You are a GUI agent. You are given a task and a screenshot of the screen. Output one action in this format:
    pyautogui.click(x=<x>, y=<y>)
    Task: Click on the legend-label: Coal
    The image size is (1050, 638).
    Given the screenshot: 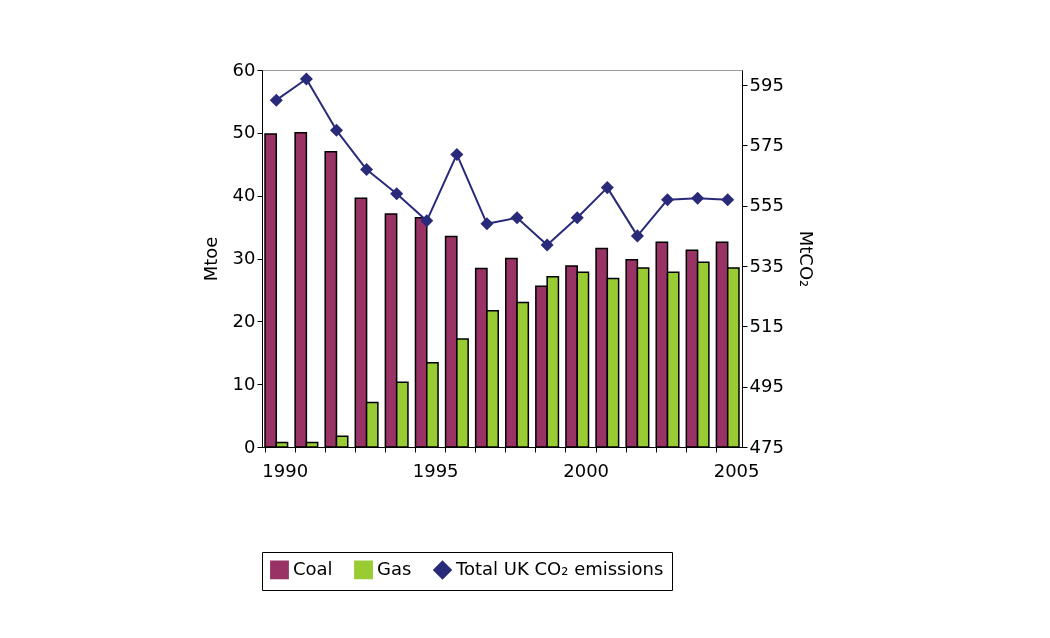 What is the action you would take?
    pyautogui.click(x=313, y=568)
    